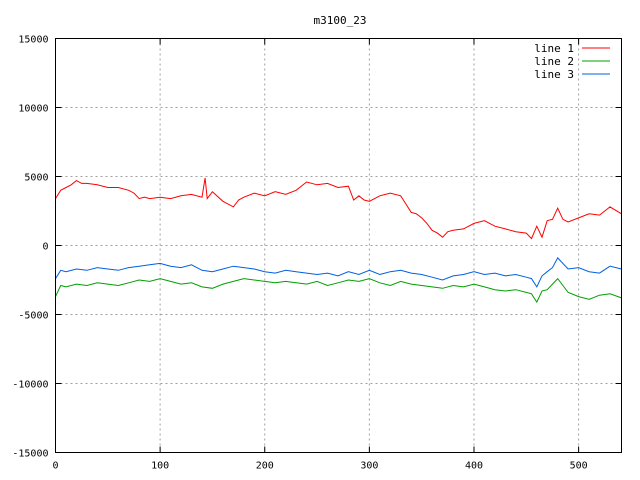 The width and height of the screenshot is (640, 480). I want to click on y-tick-label: -15000, so click(30, 454).